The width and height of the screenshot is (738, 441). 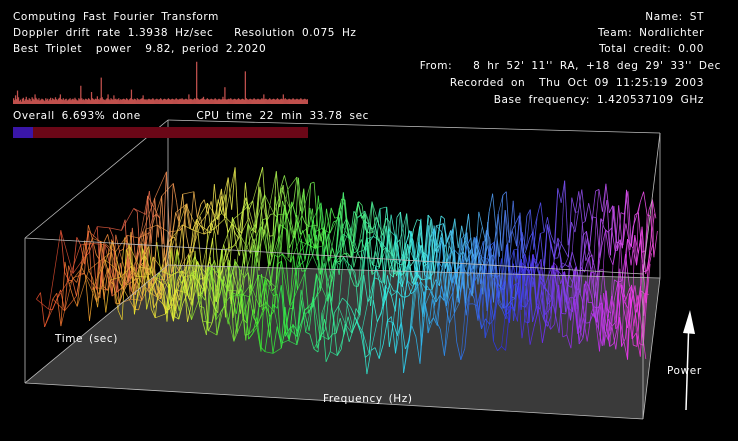 I want to click on progress-bar, so click(x=160, y=132).